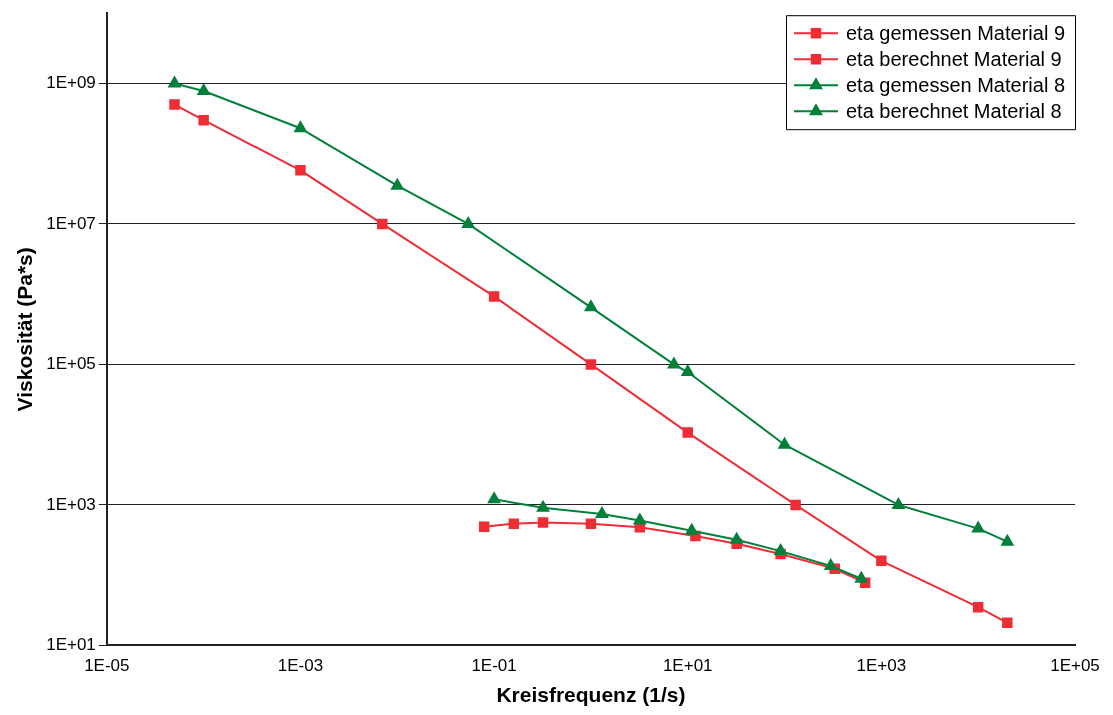  I want to click on x-tick-label: 1E-03, so click(300, 666).